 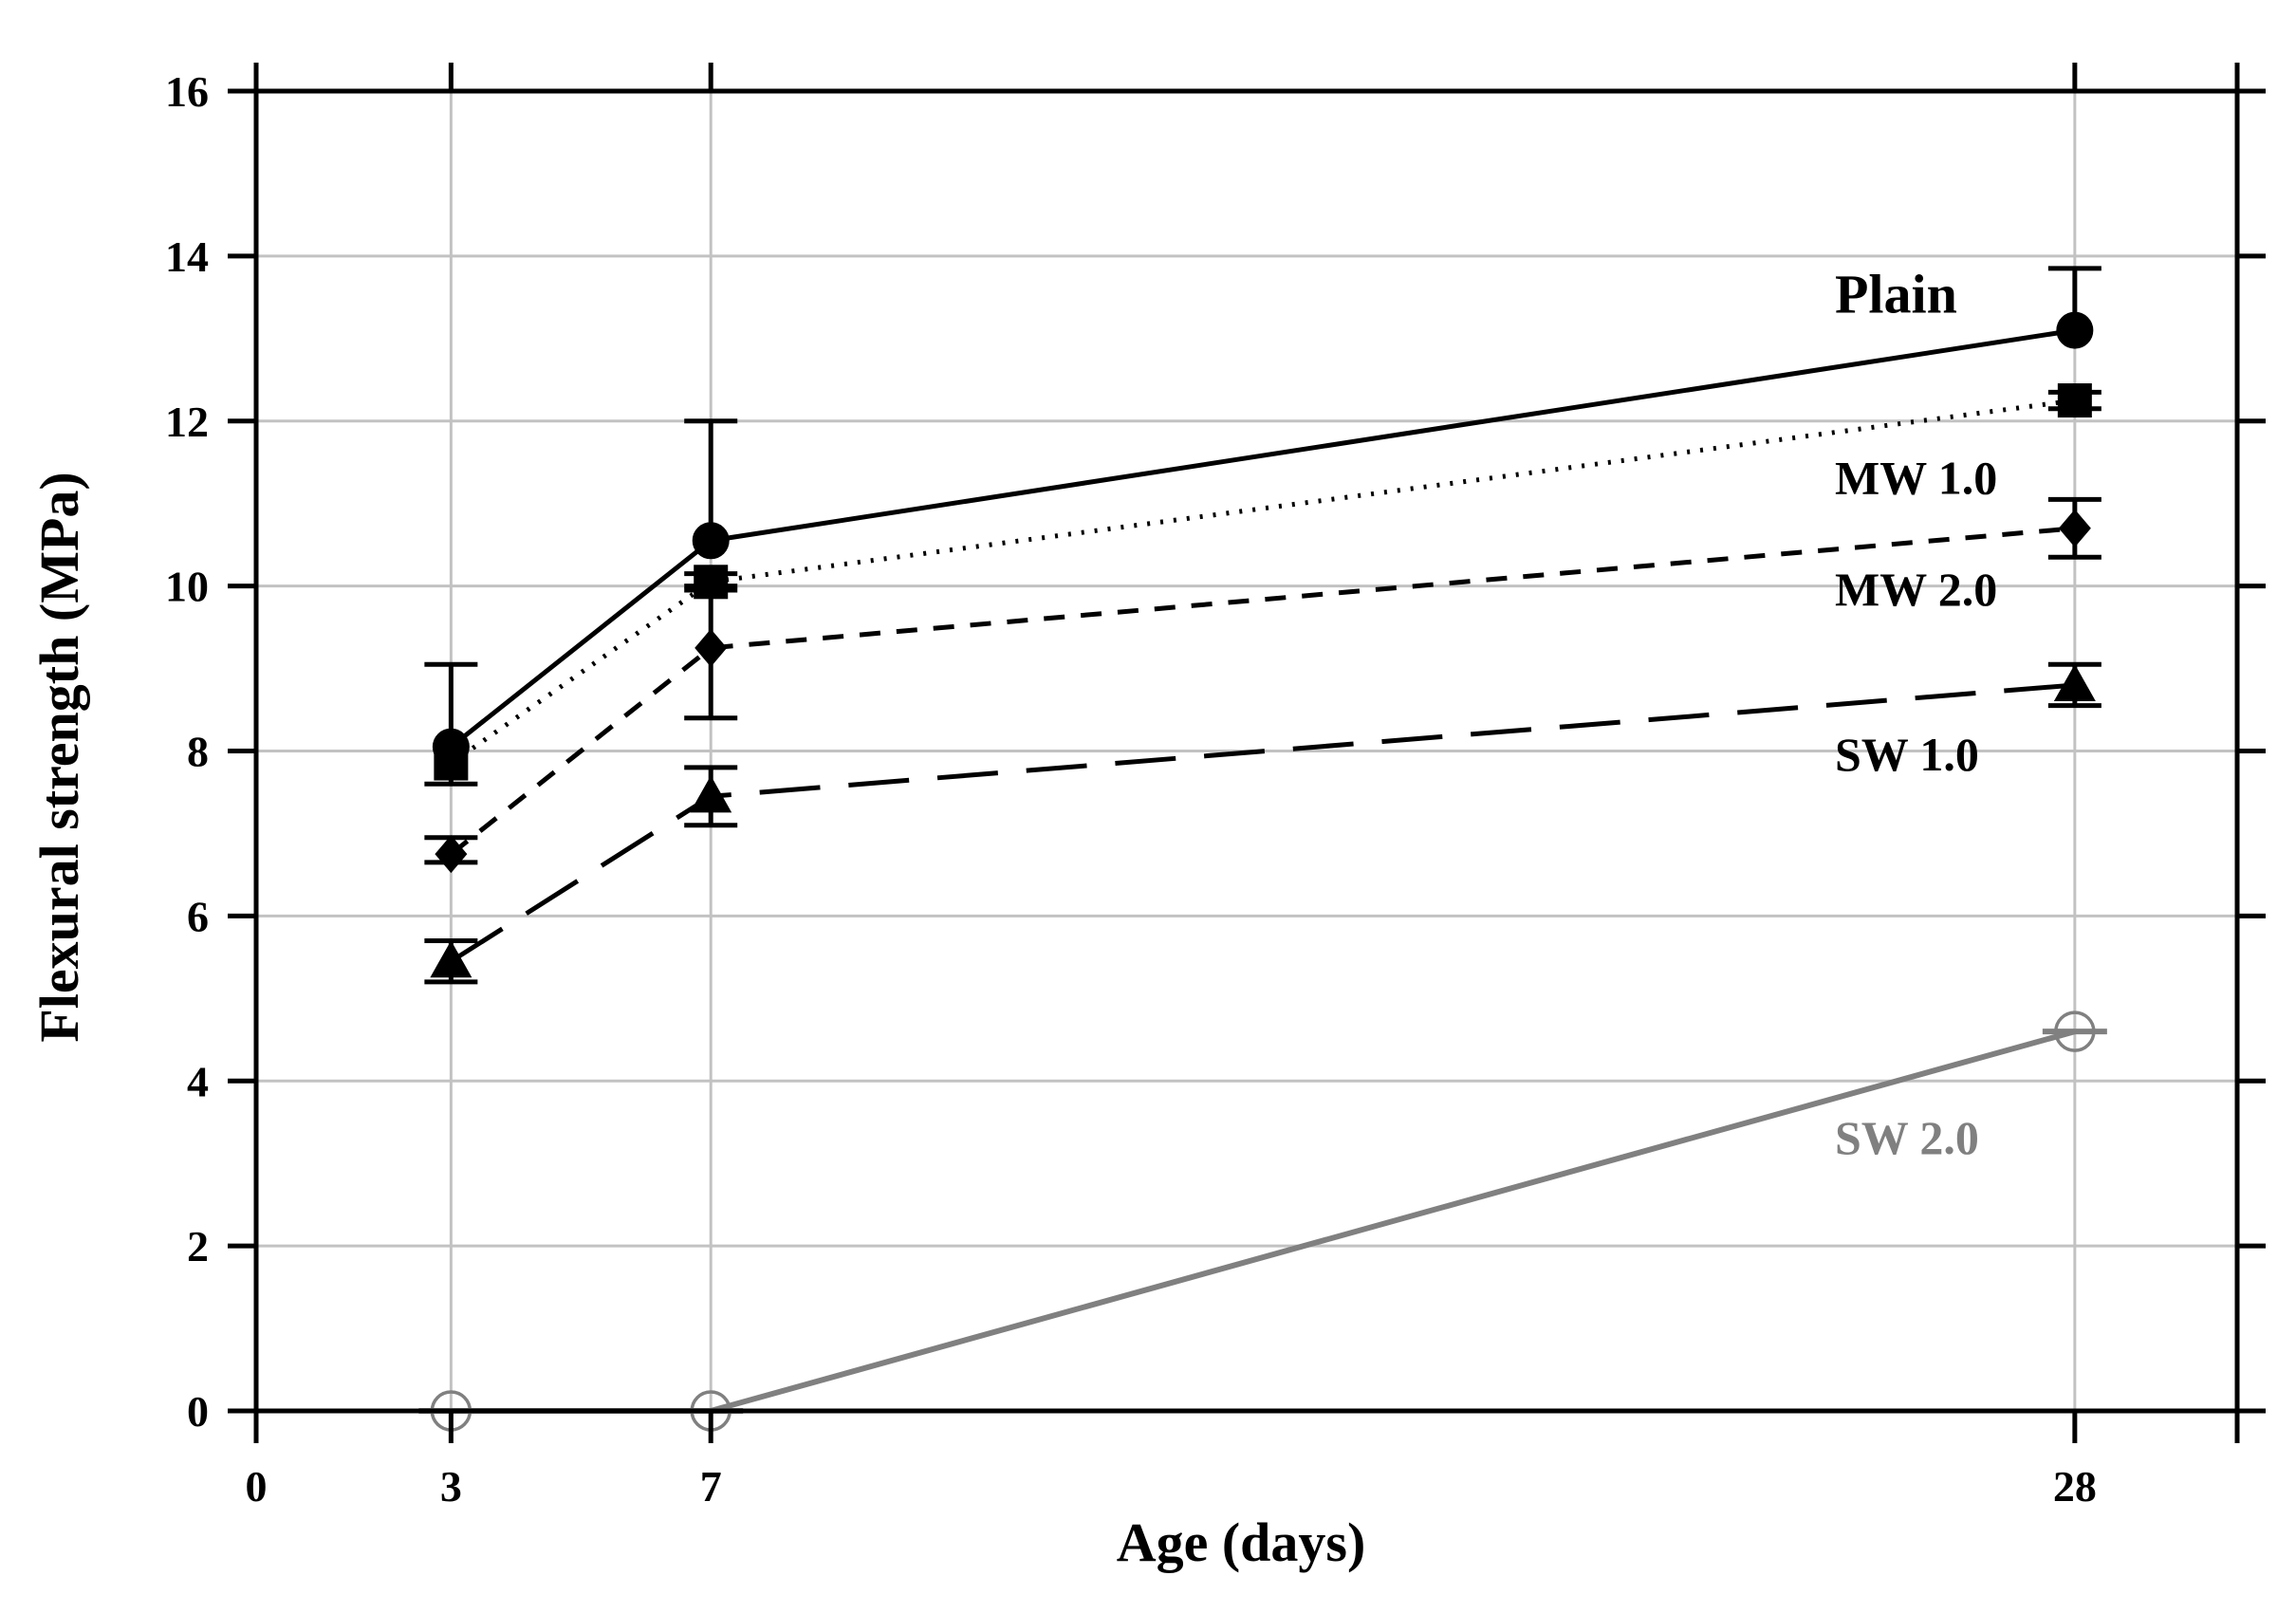 I want to click on y-tick-label: 12, so click(x=187, y=422).